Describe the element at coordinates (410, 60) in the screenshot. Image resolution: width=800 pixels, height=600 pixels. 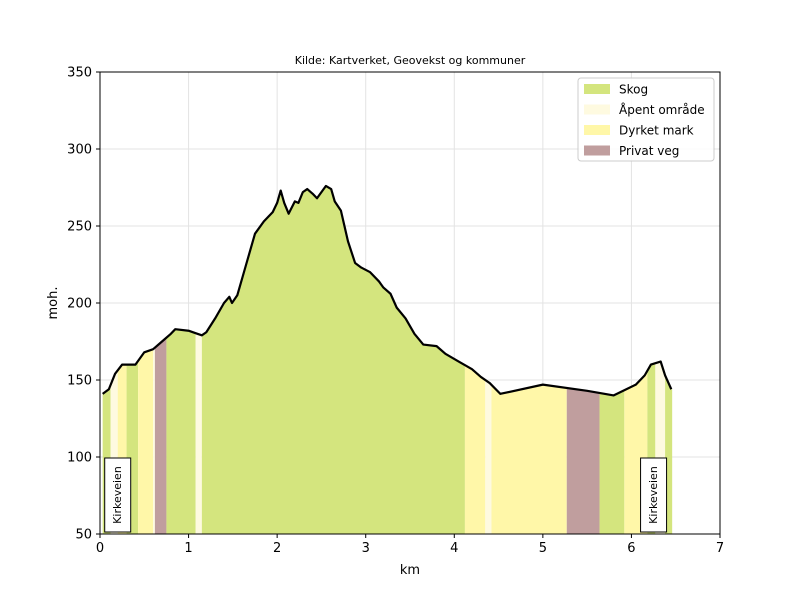
I see `chart-title: Kilde: Kartverket, Geovekst og kommuner` at that location.